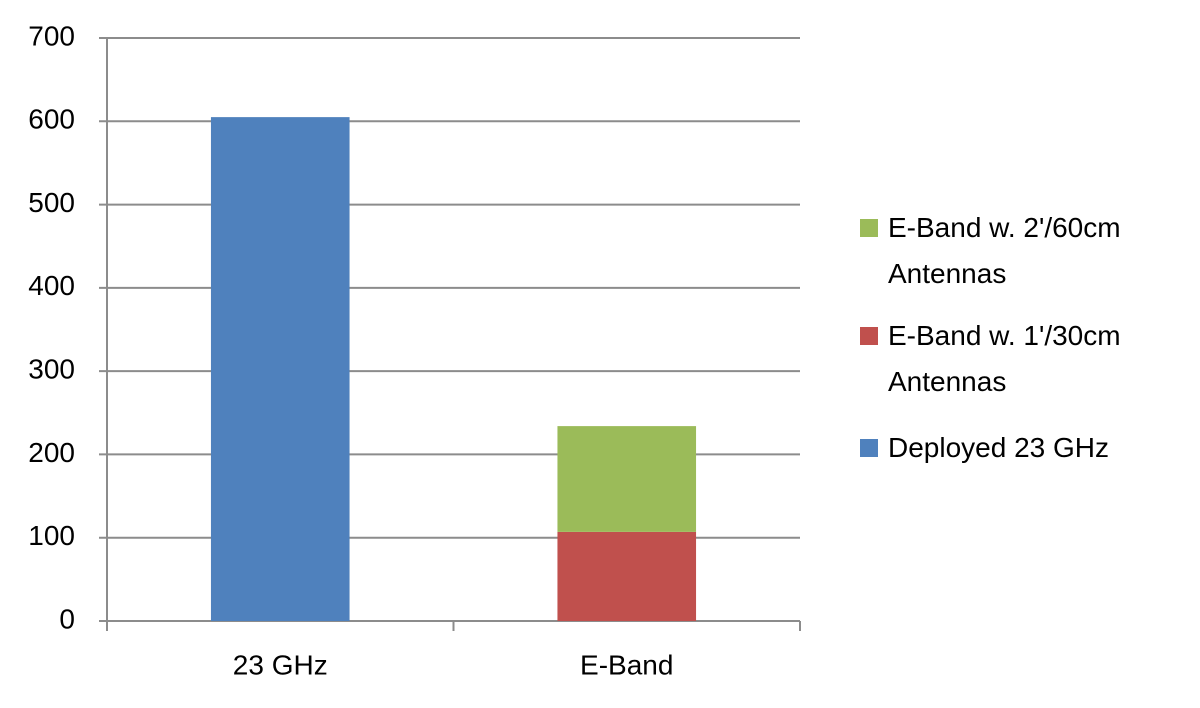  What do you see at coordinates (1004, 250) in the screenshot?
I see `legend-label: E-Band w. 2'/60cm Antennas` at bounding box center [1004, 250].